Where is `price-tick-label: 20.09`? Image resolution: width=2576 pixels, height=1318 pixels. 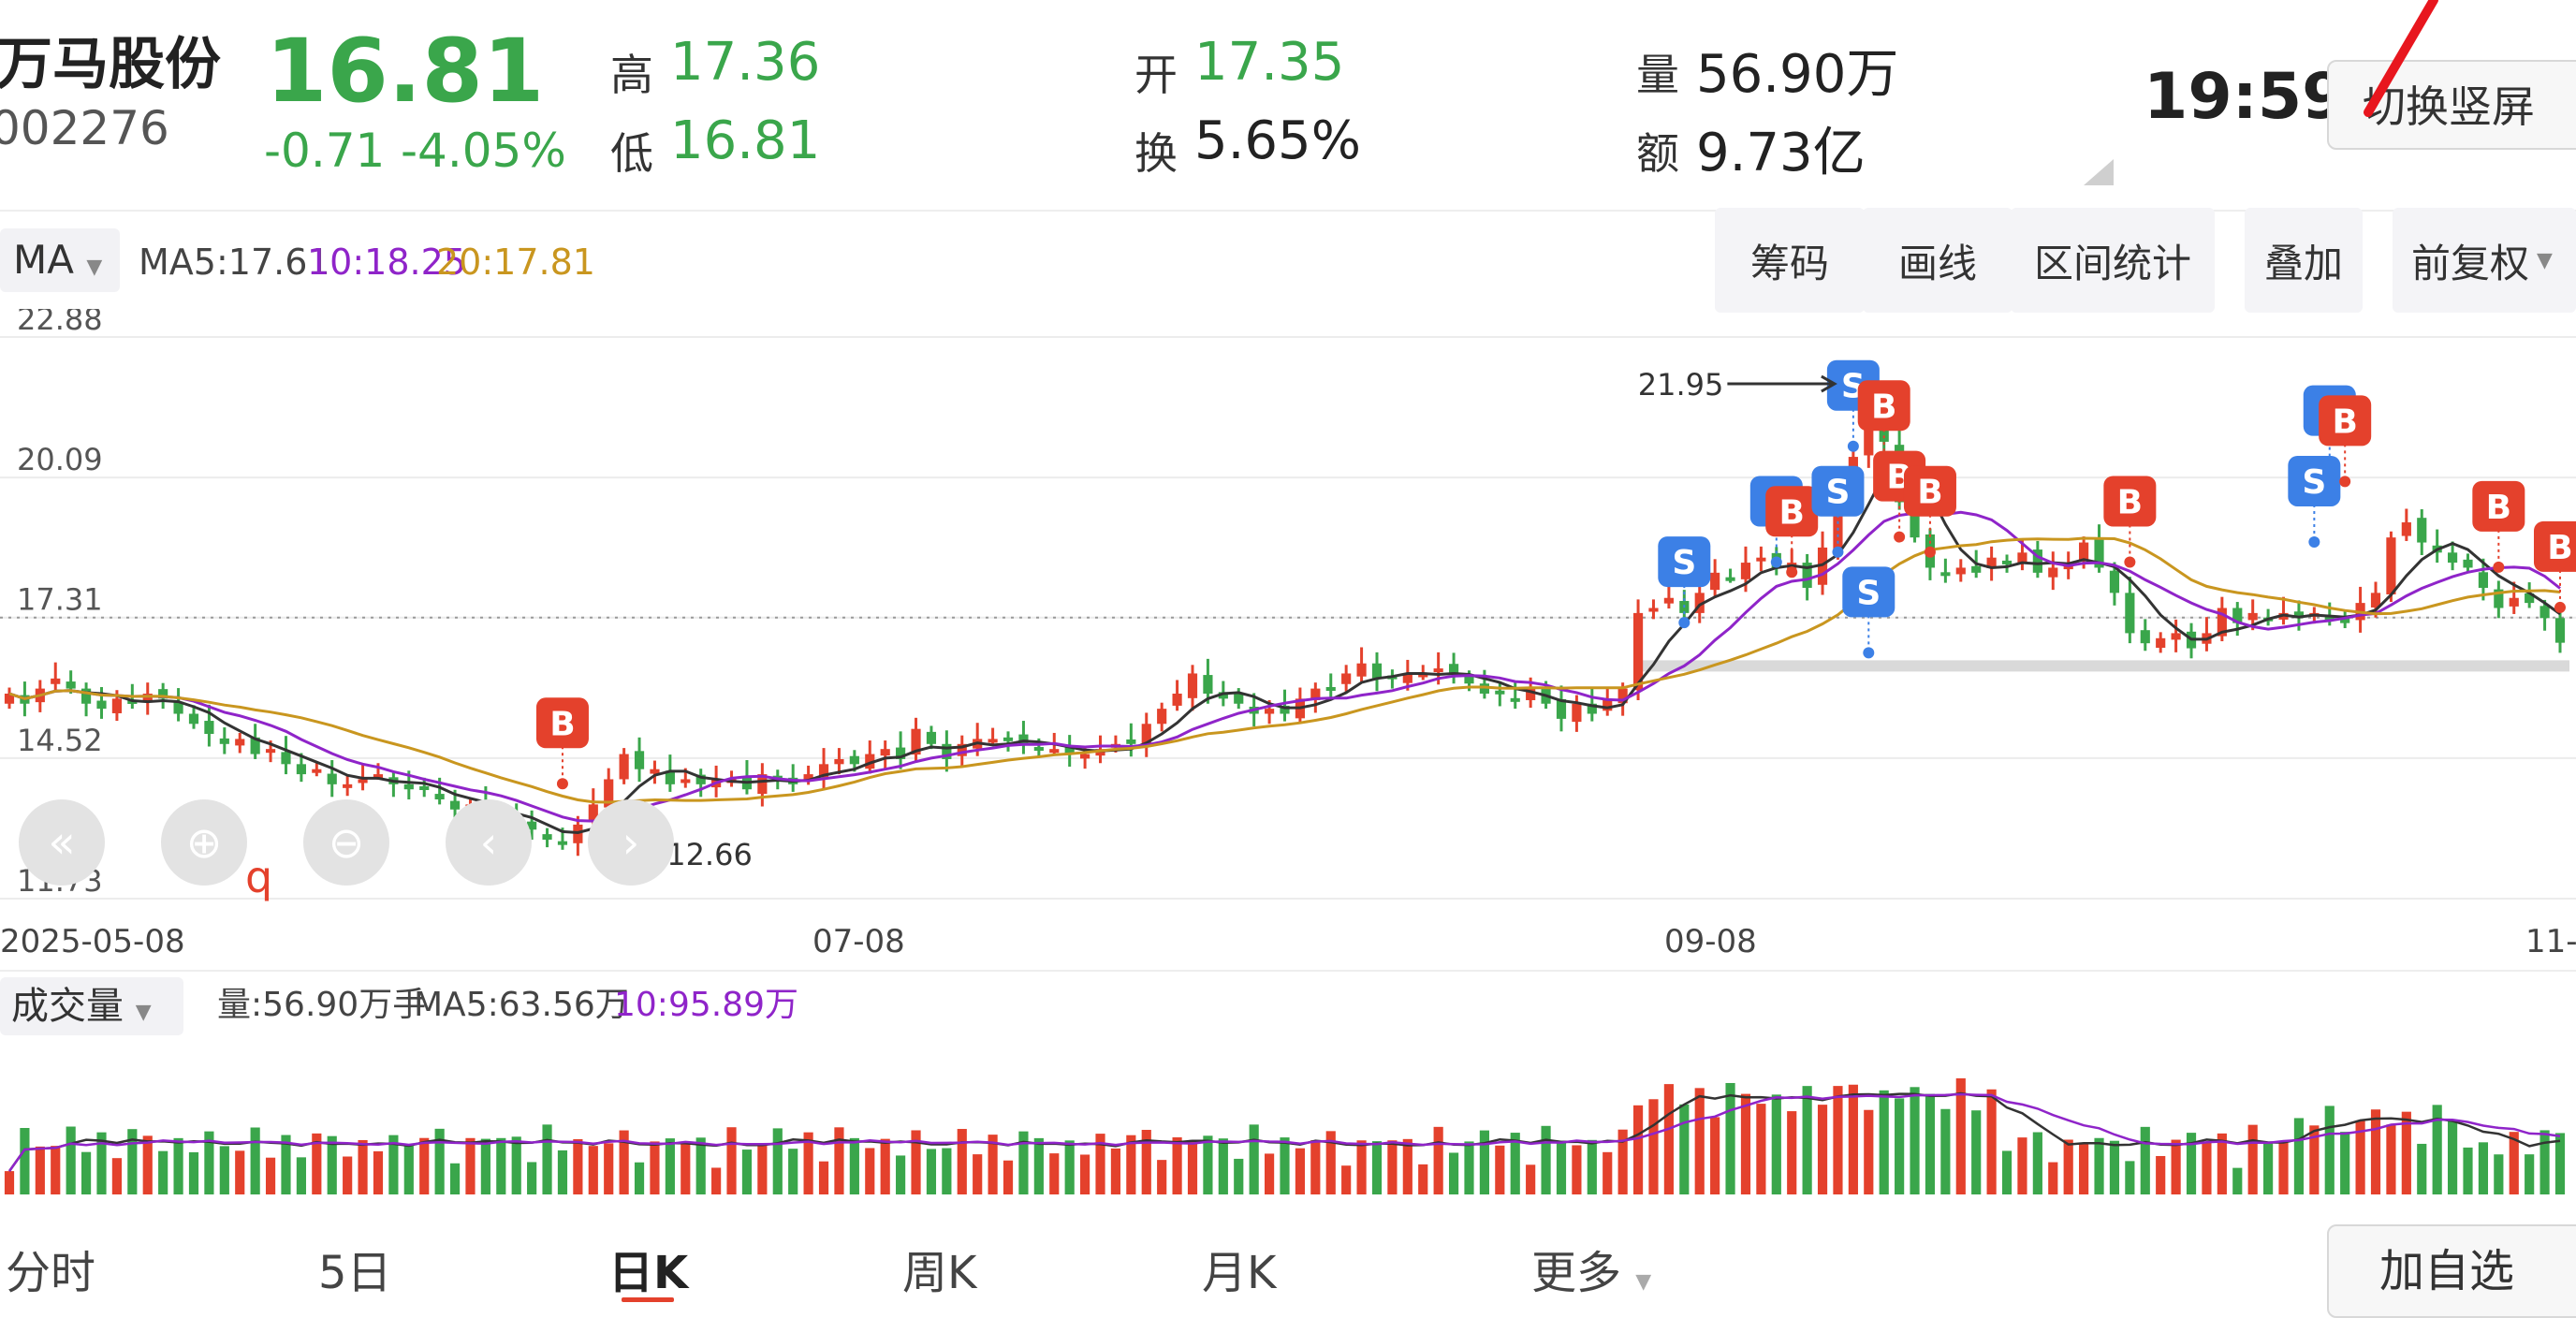
price-tick-label: 20.09 is located at coordinates (60, 459).